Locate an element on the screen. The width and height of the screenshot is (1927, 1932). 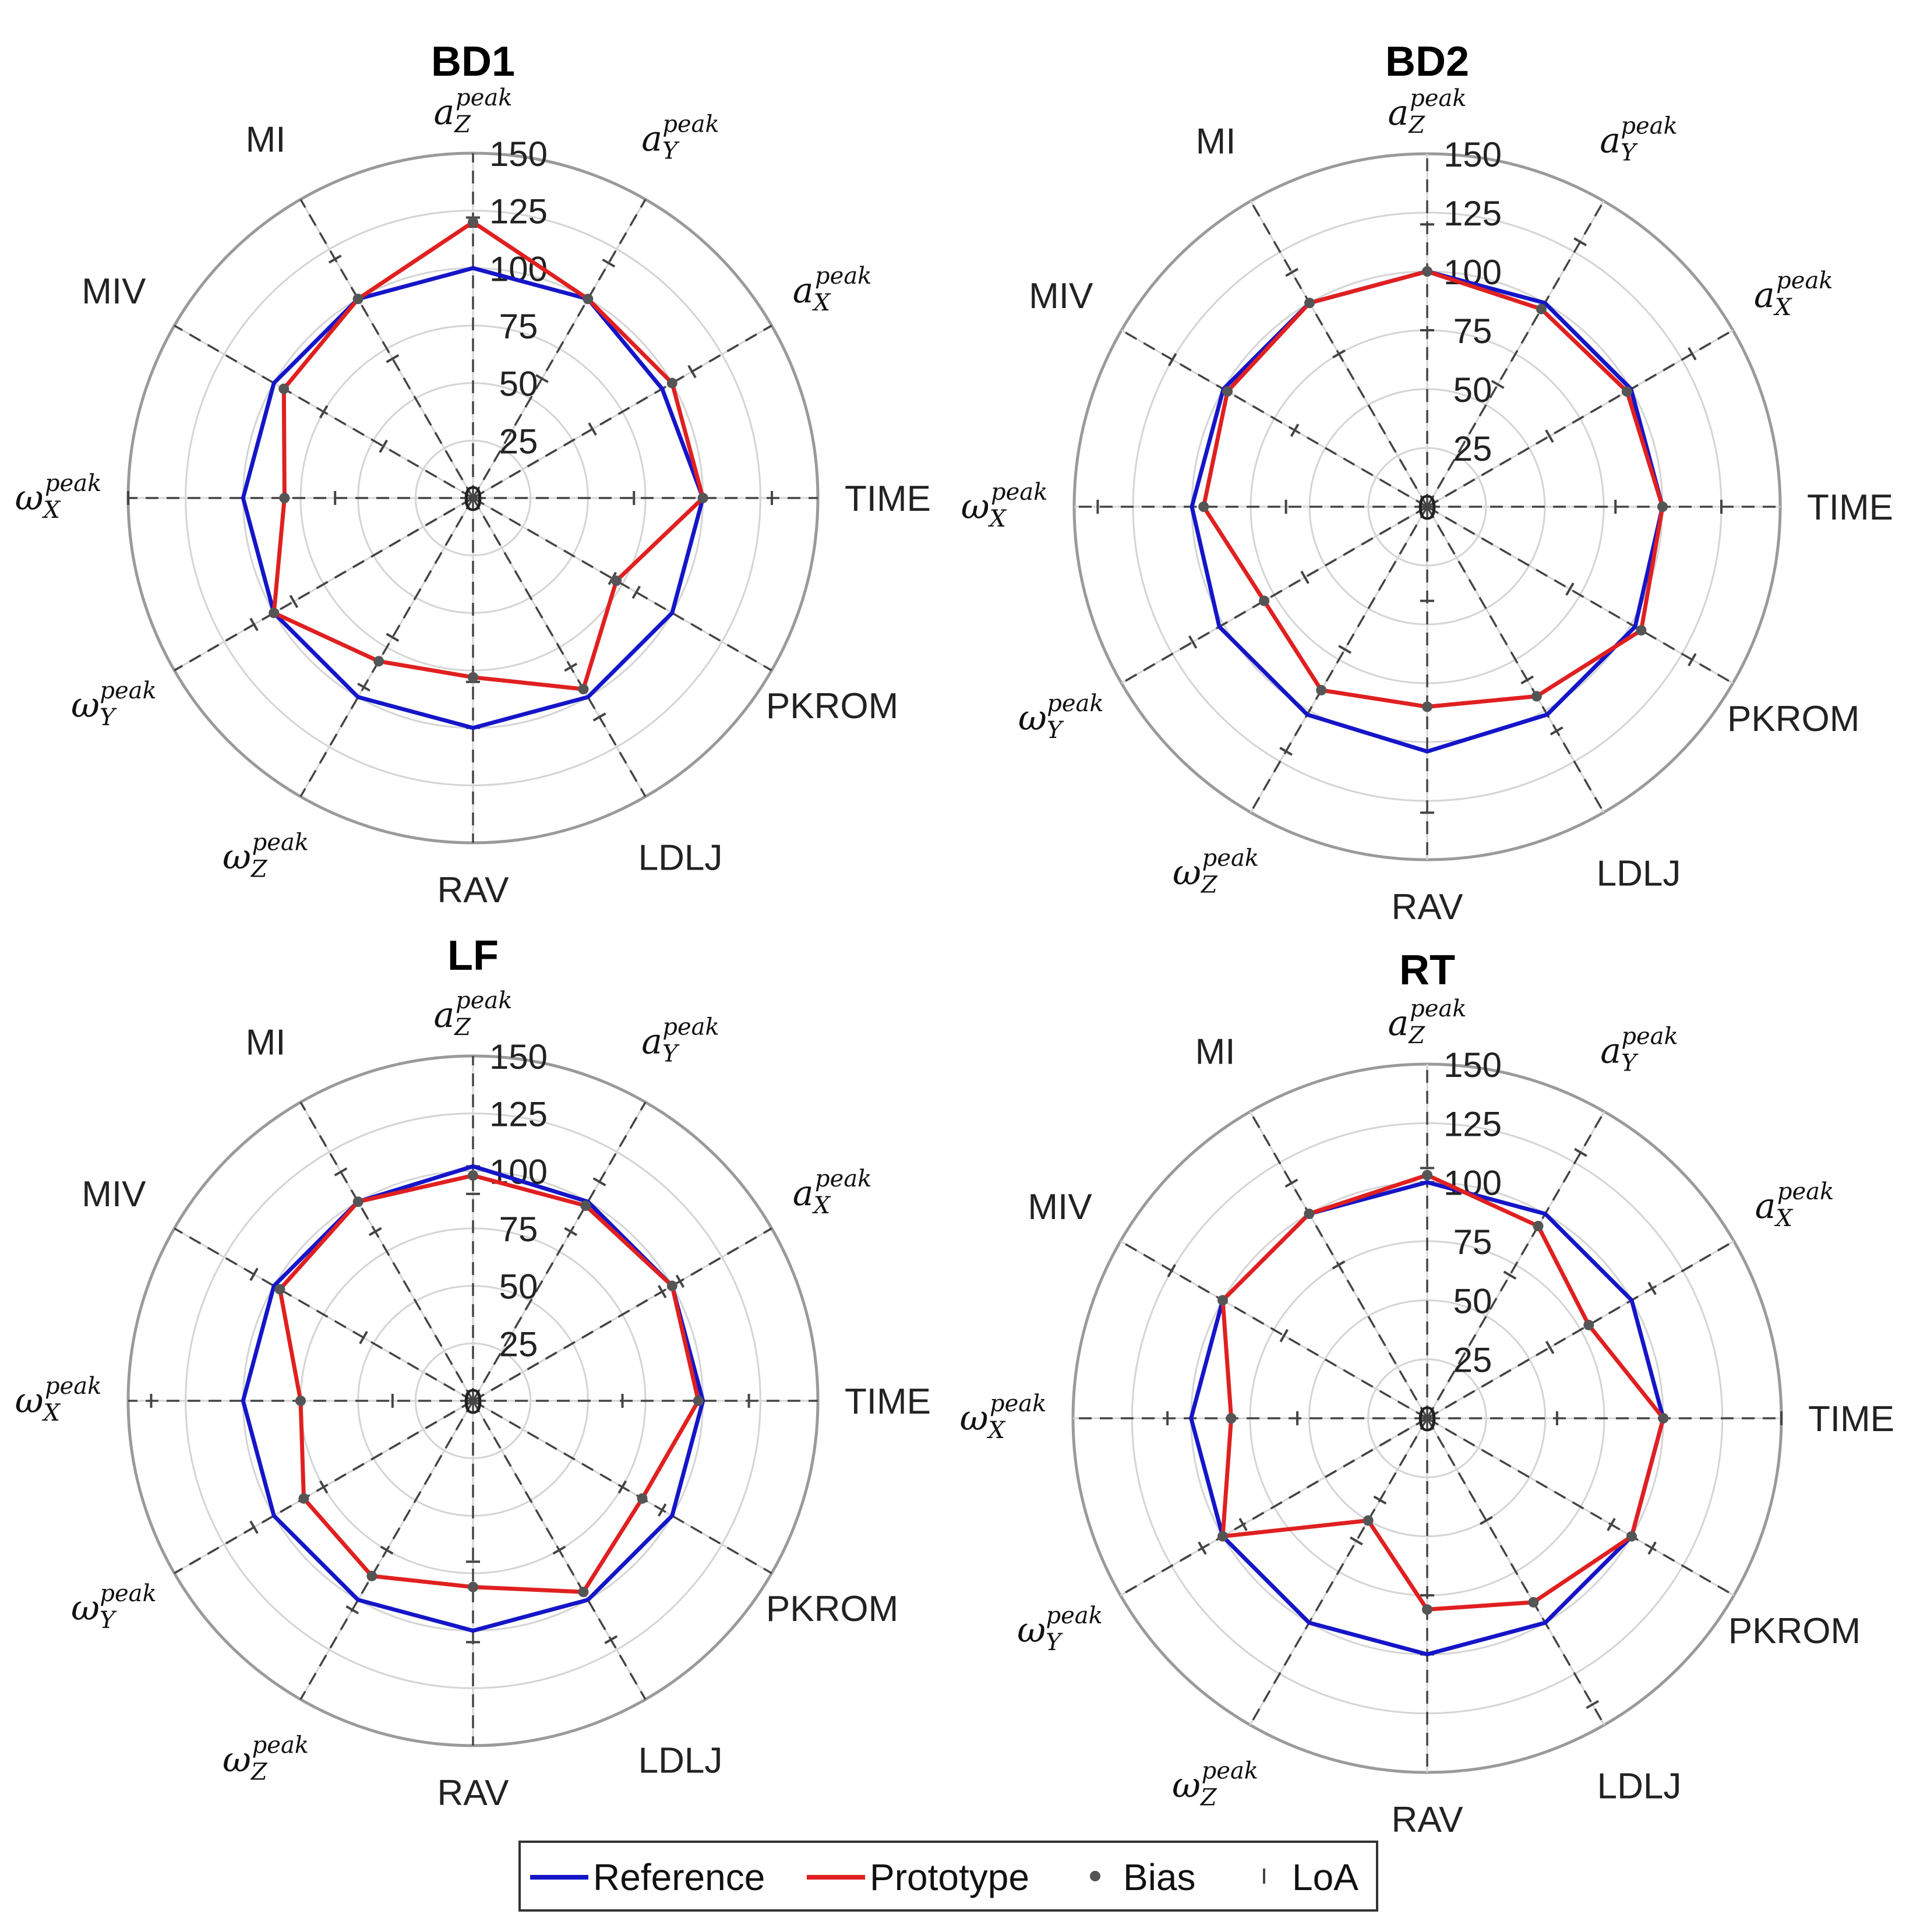
panel-title: RT is located at coordinates (1427, 970).